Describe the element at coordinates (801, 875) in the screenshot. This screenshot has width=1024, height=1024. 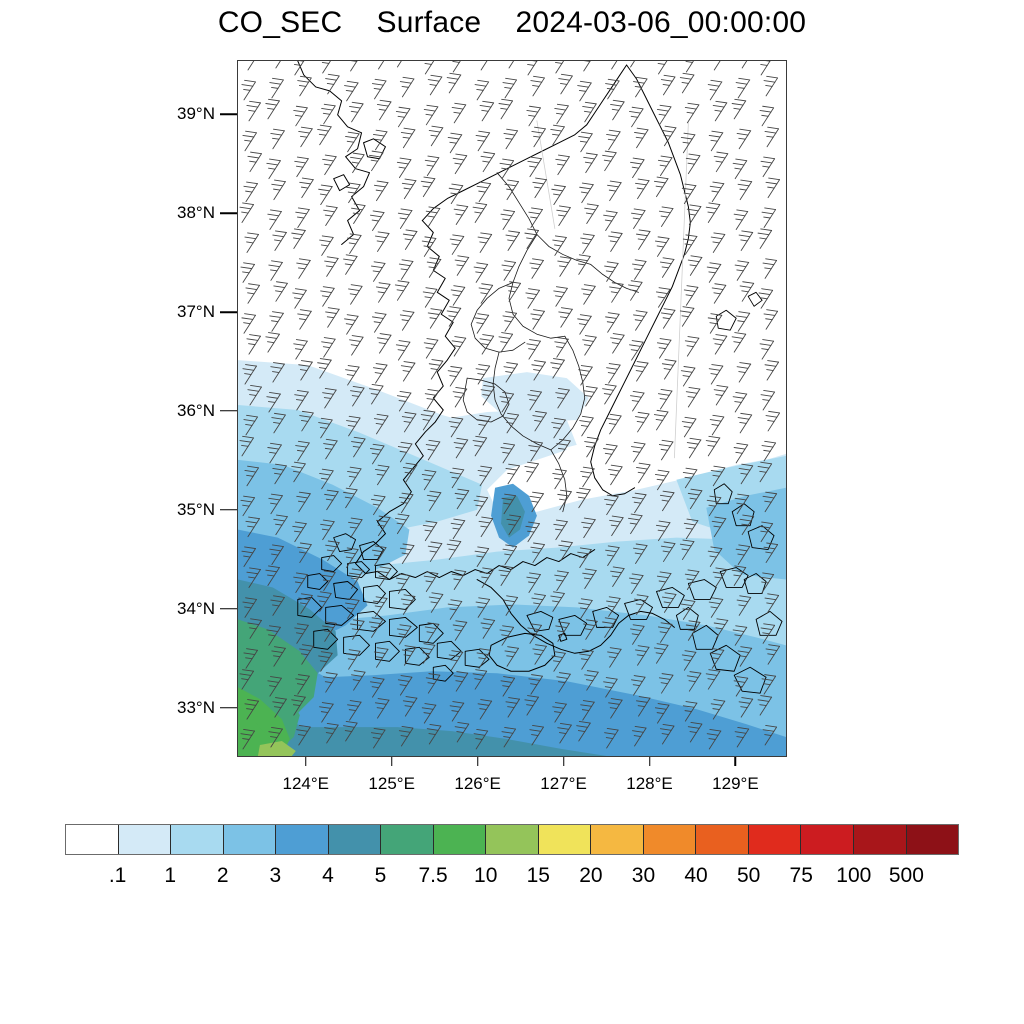
I see `colorbar-tick-75: 75` at that location.